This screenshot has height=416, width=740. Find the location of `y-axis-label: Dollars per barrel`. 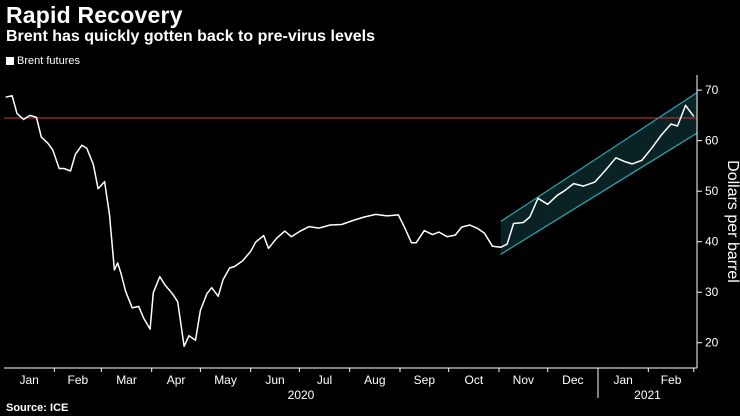

y-axis-label: Dollars per barrel is located at coordinates (732, 221).